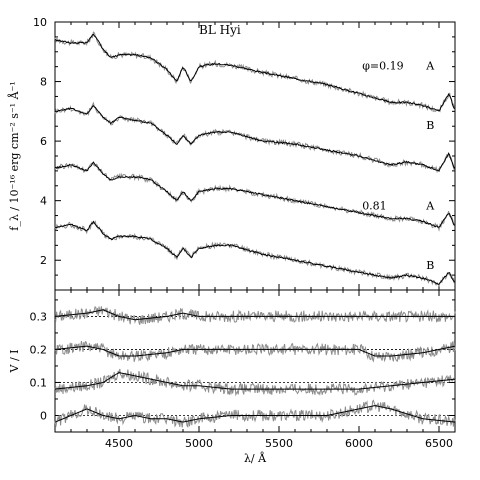 This screenshot has height=480, width=480. I want to click on flux-y-tick-label: 8, so click(43, 82).